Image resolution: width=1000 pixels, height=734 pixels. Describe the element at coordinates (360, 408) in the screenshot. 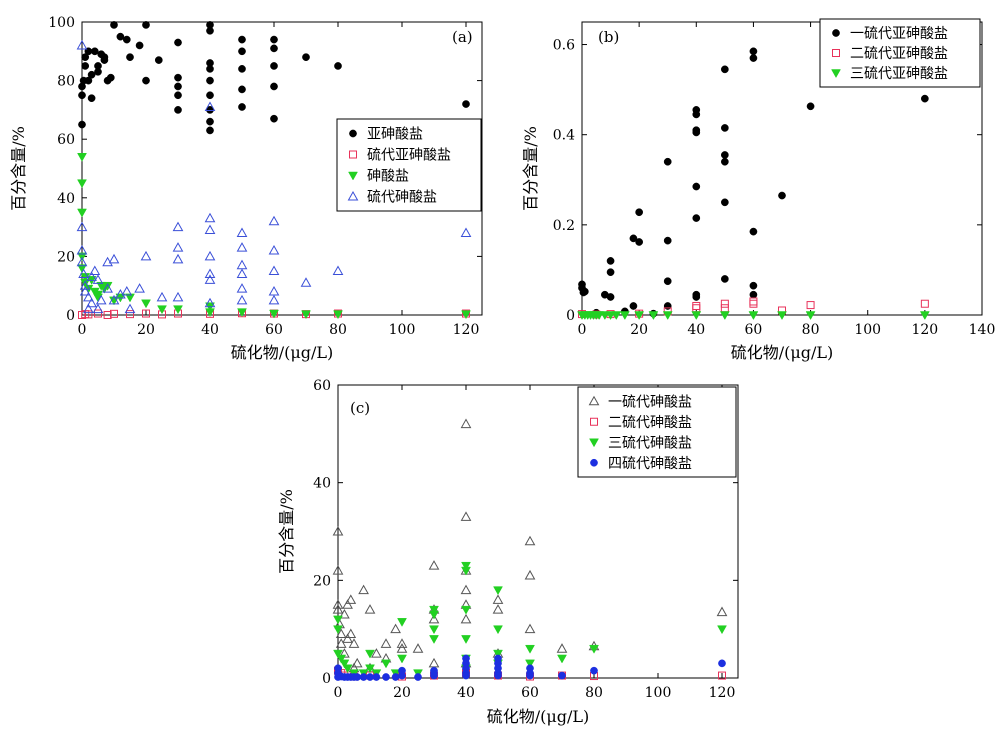

I see `panel-tag: (c)` at that location.